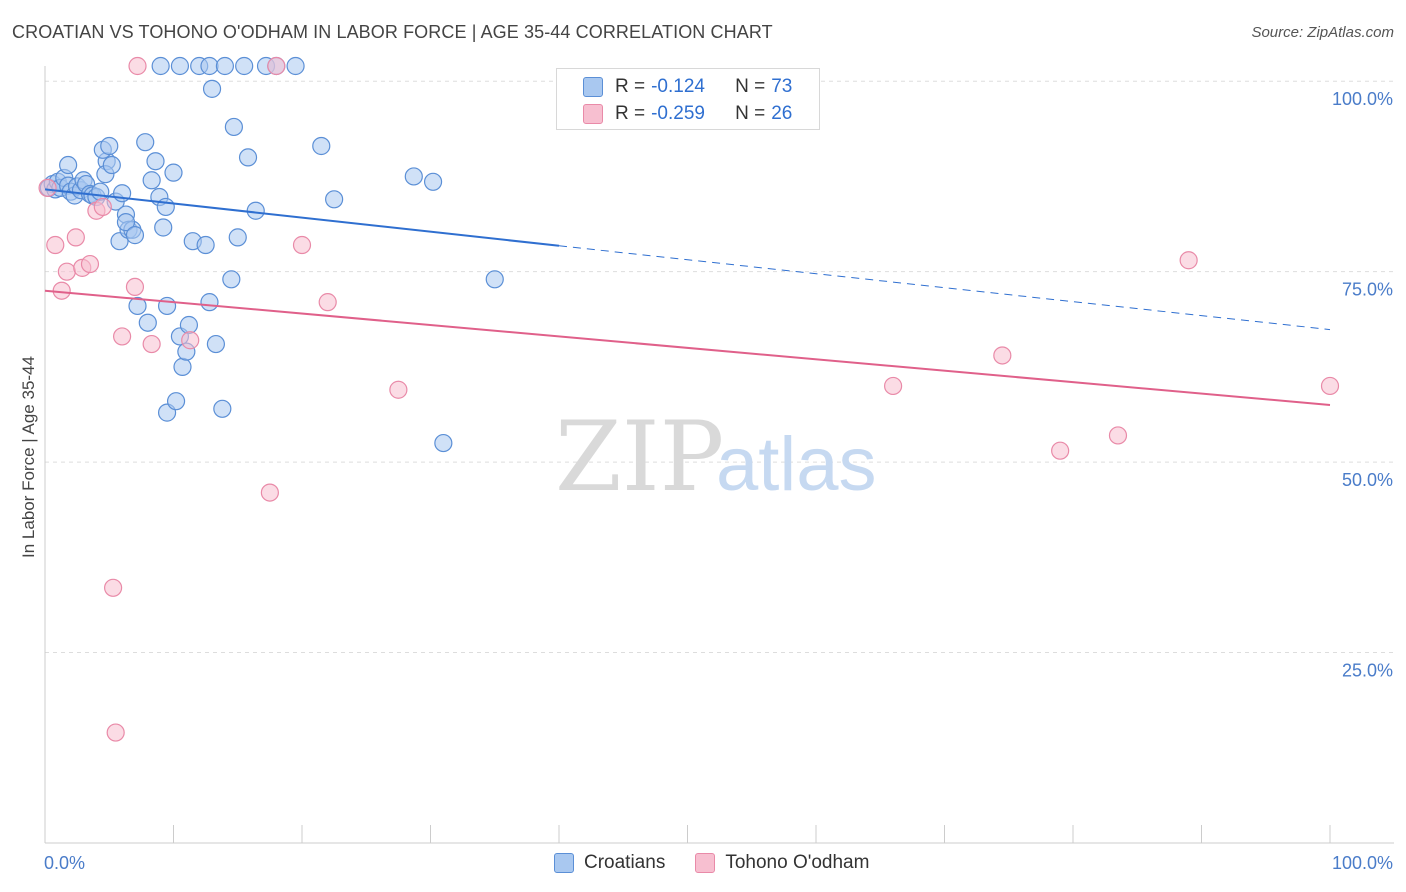 The image size is (1406, 892). What do you see at coordinates (28, 457) in the screenshot?
I see `y-axis-title: In Labor Force | Age 35-44` at bounding box center [28, 457].